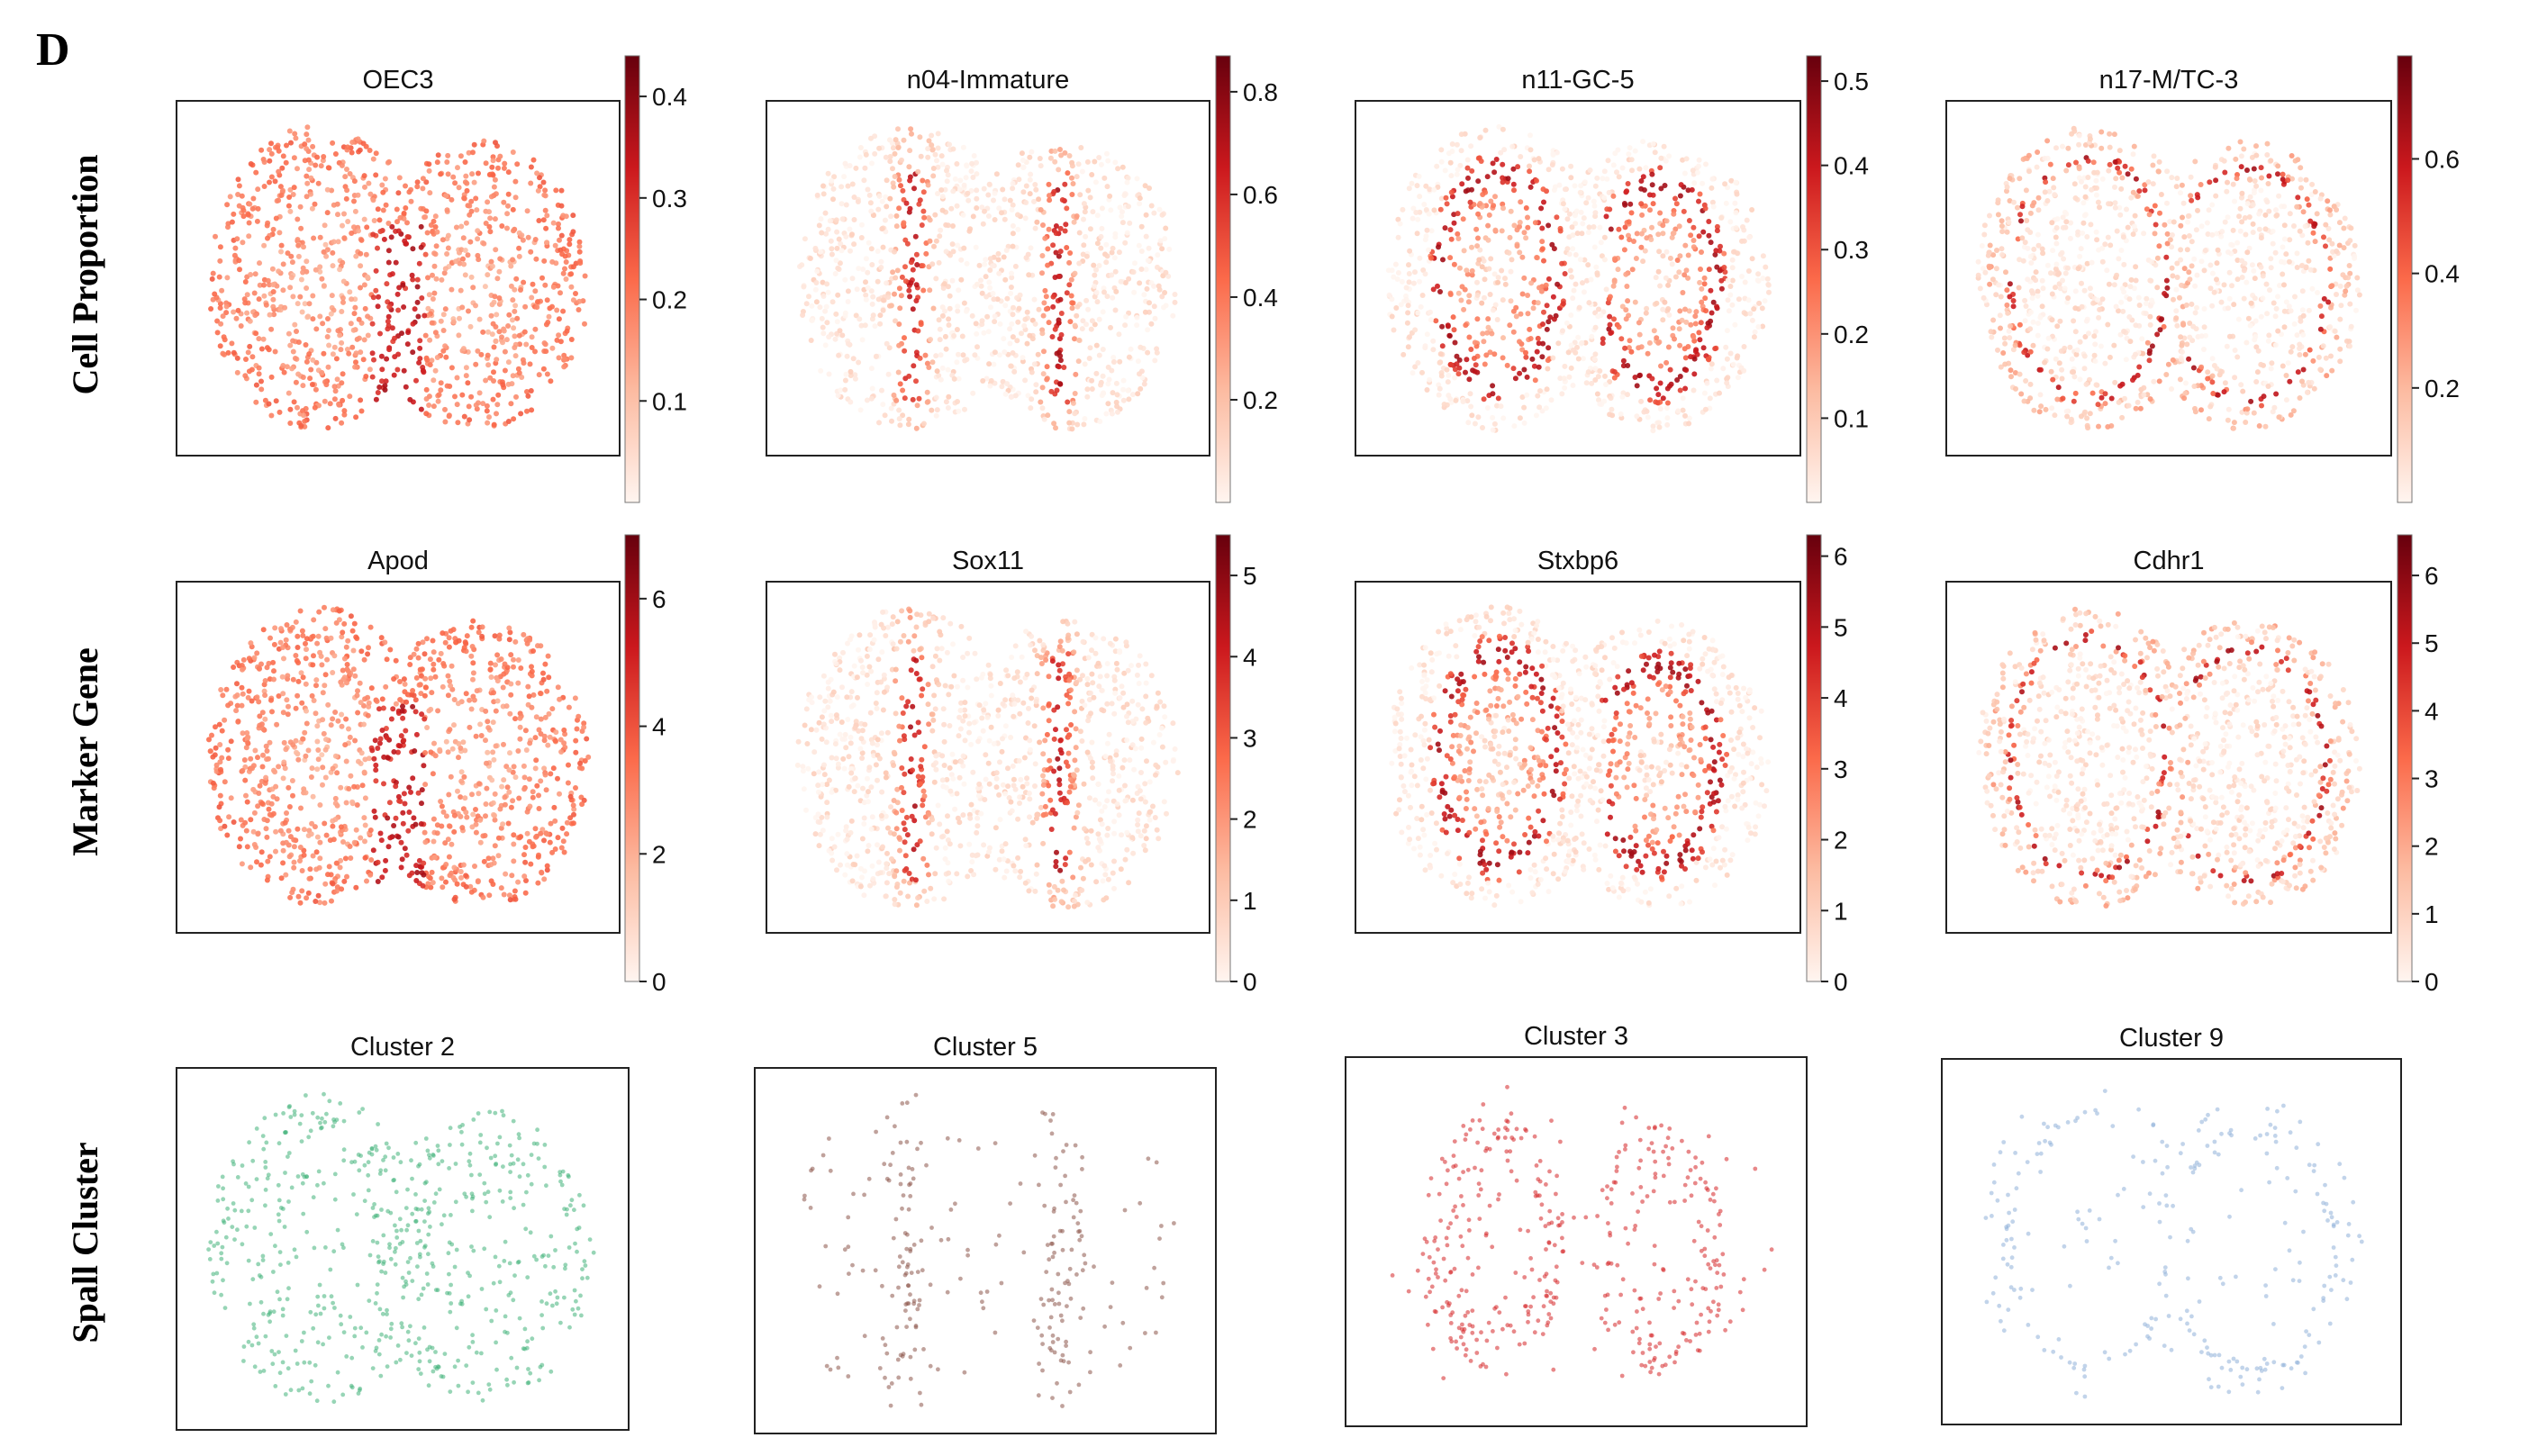 This screenshot has width=2529, height=1456. What do you see at coordinates (1814, 279) in the screenshot?
I see `colorbar-gradient` at bounding box center [1814, 279].